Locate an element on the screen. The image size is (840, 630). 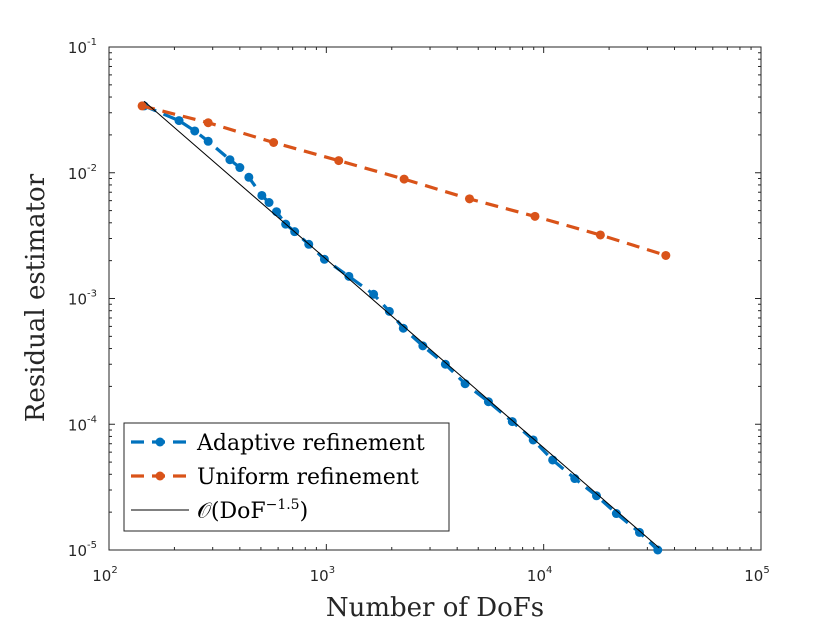
legend-label: Uniform refinement is located at coordinates (308, 477).